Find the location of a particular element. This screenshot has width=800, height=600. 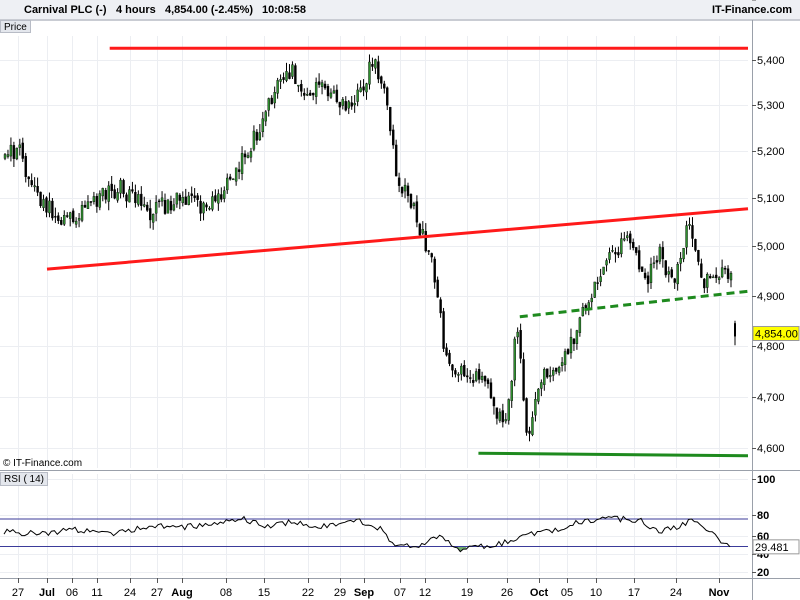

rsi-value-label: 29.481 is located at coordinates (772, 548).